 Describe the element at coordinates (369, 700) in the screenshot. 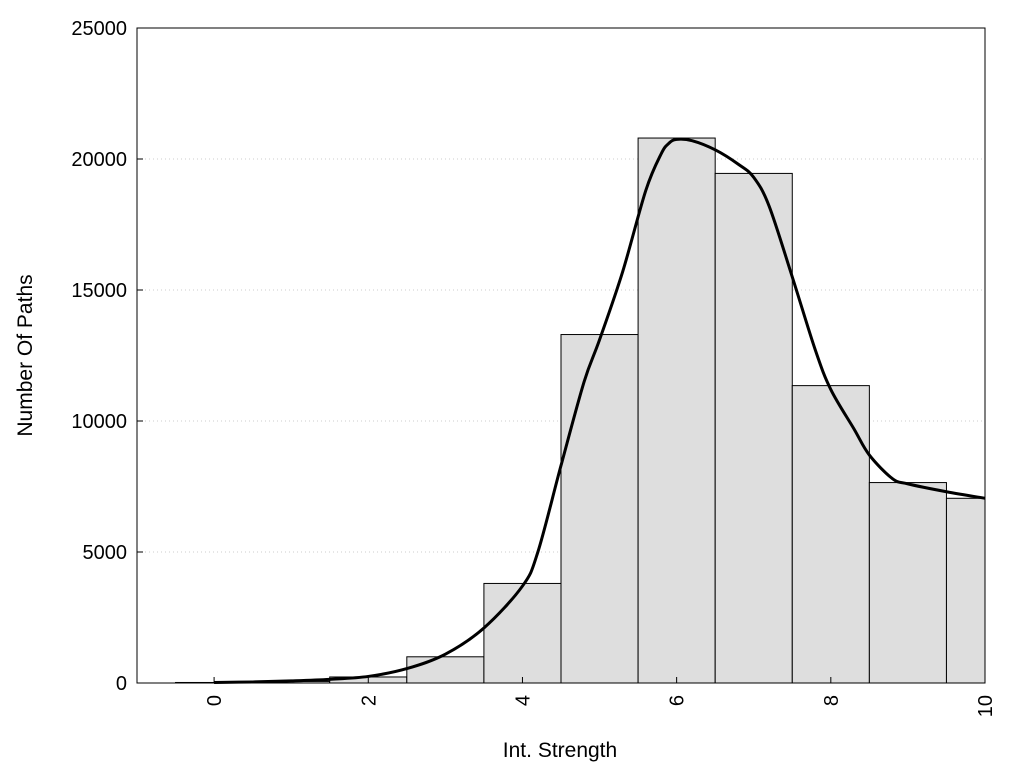

I see `x-tick-label: 2` at that location.